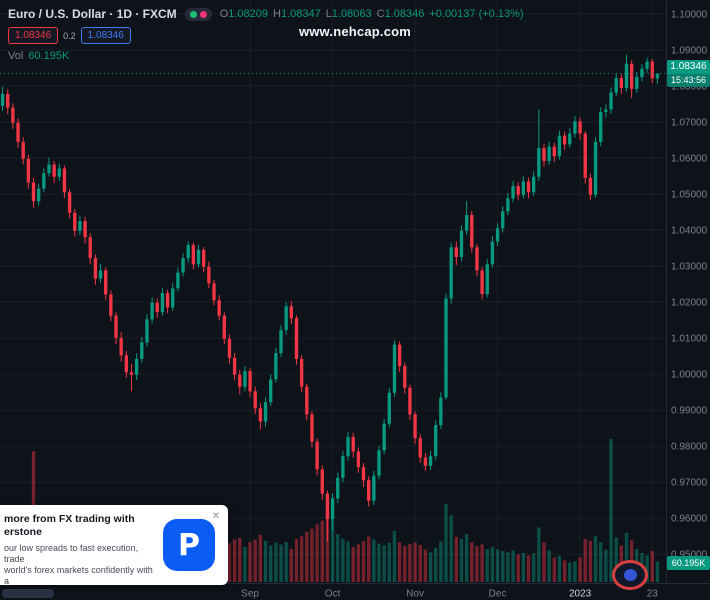 Image resolution: width=710 pixels, height=600 pixels. Describe the element at coordinates (689, 123) in the screenshot. I see `price-tick-label: 1.07000` at that location.